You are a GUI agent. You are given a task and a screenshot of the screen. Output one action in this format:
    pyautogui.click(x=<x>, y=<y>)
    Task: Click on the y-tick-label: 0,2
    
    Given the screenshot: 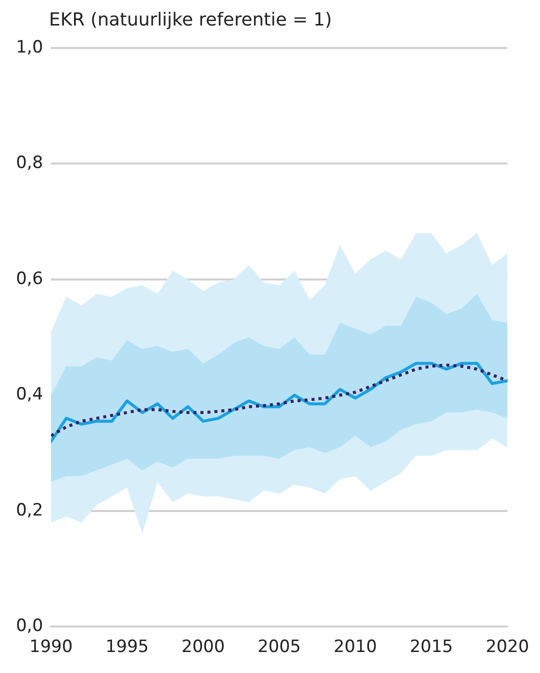 What is the action you would take?
    pyautogui.click(x=30, y=510)
    